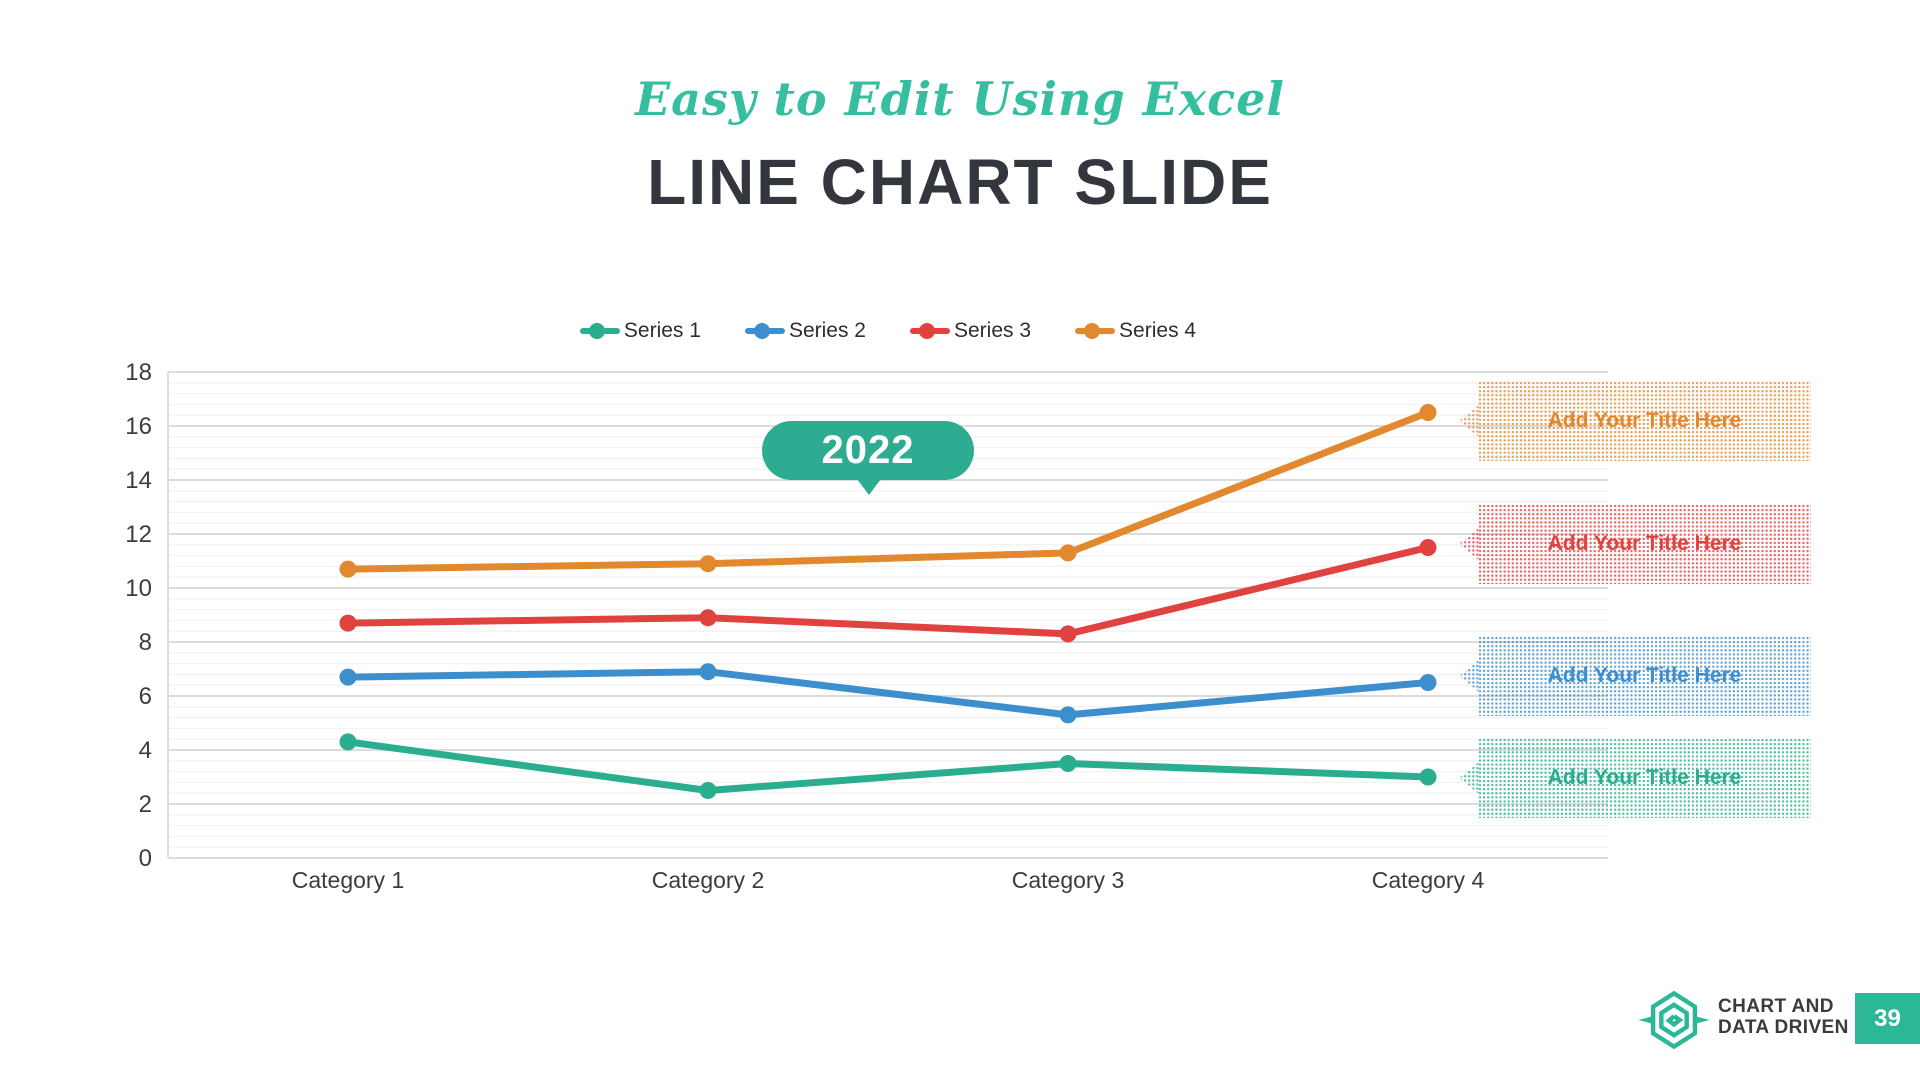  What do you see at coordinates (145, 642) in the screenshot?
I see `y-axis-tick-label: 8` at bounding box center [145, 642].